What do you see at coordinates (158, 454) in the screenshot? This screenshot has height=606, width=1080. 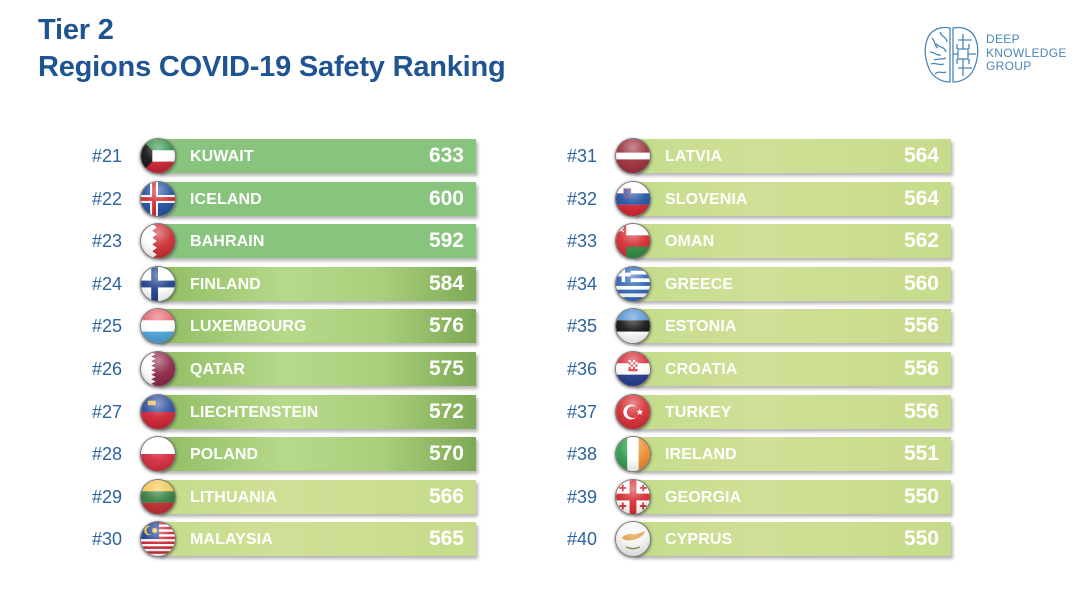 I see `poland-flag-icon` at bounding box center [158, 454].